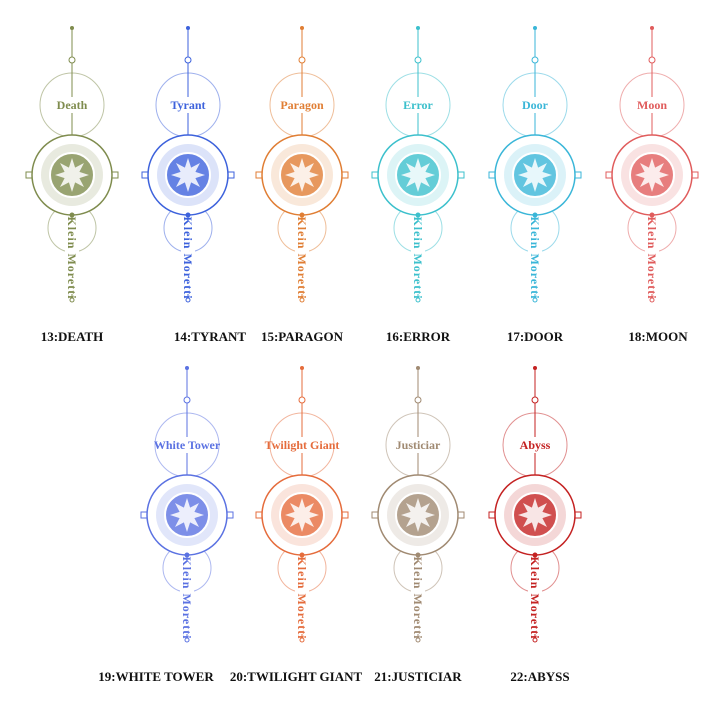 The height and width of the screenshot is (720, 720). I want to click on emblem-column: Moon Klein Moretti 18:MOON, so click(652, 185).